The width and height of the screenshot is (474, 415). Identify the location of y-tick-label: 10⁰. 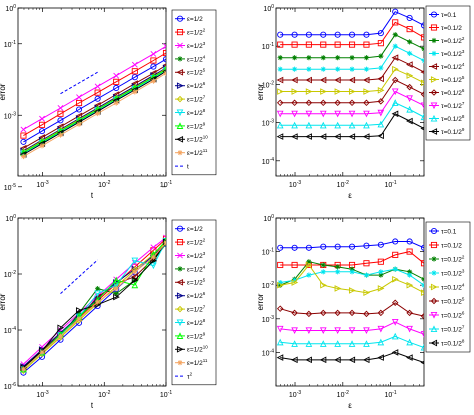
(10, 8).